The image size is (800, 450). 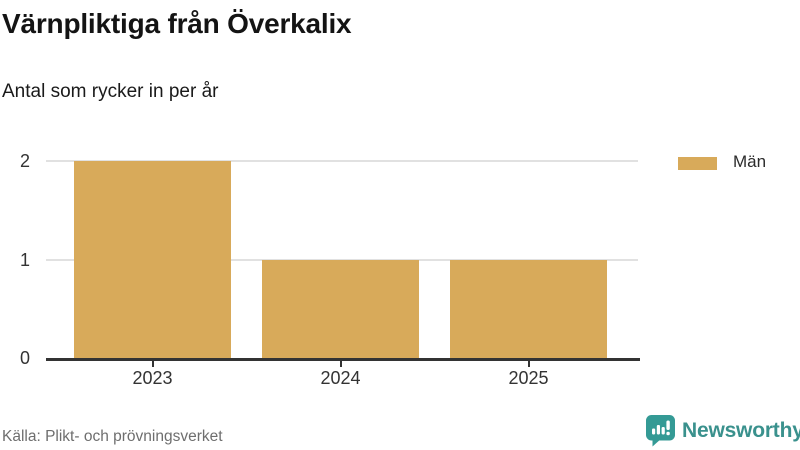 What do you see at coordinates (750, 161) in the screenshot?
I see `legend-label-men: Män` at bounding box center [750, 161].